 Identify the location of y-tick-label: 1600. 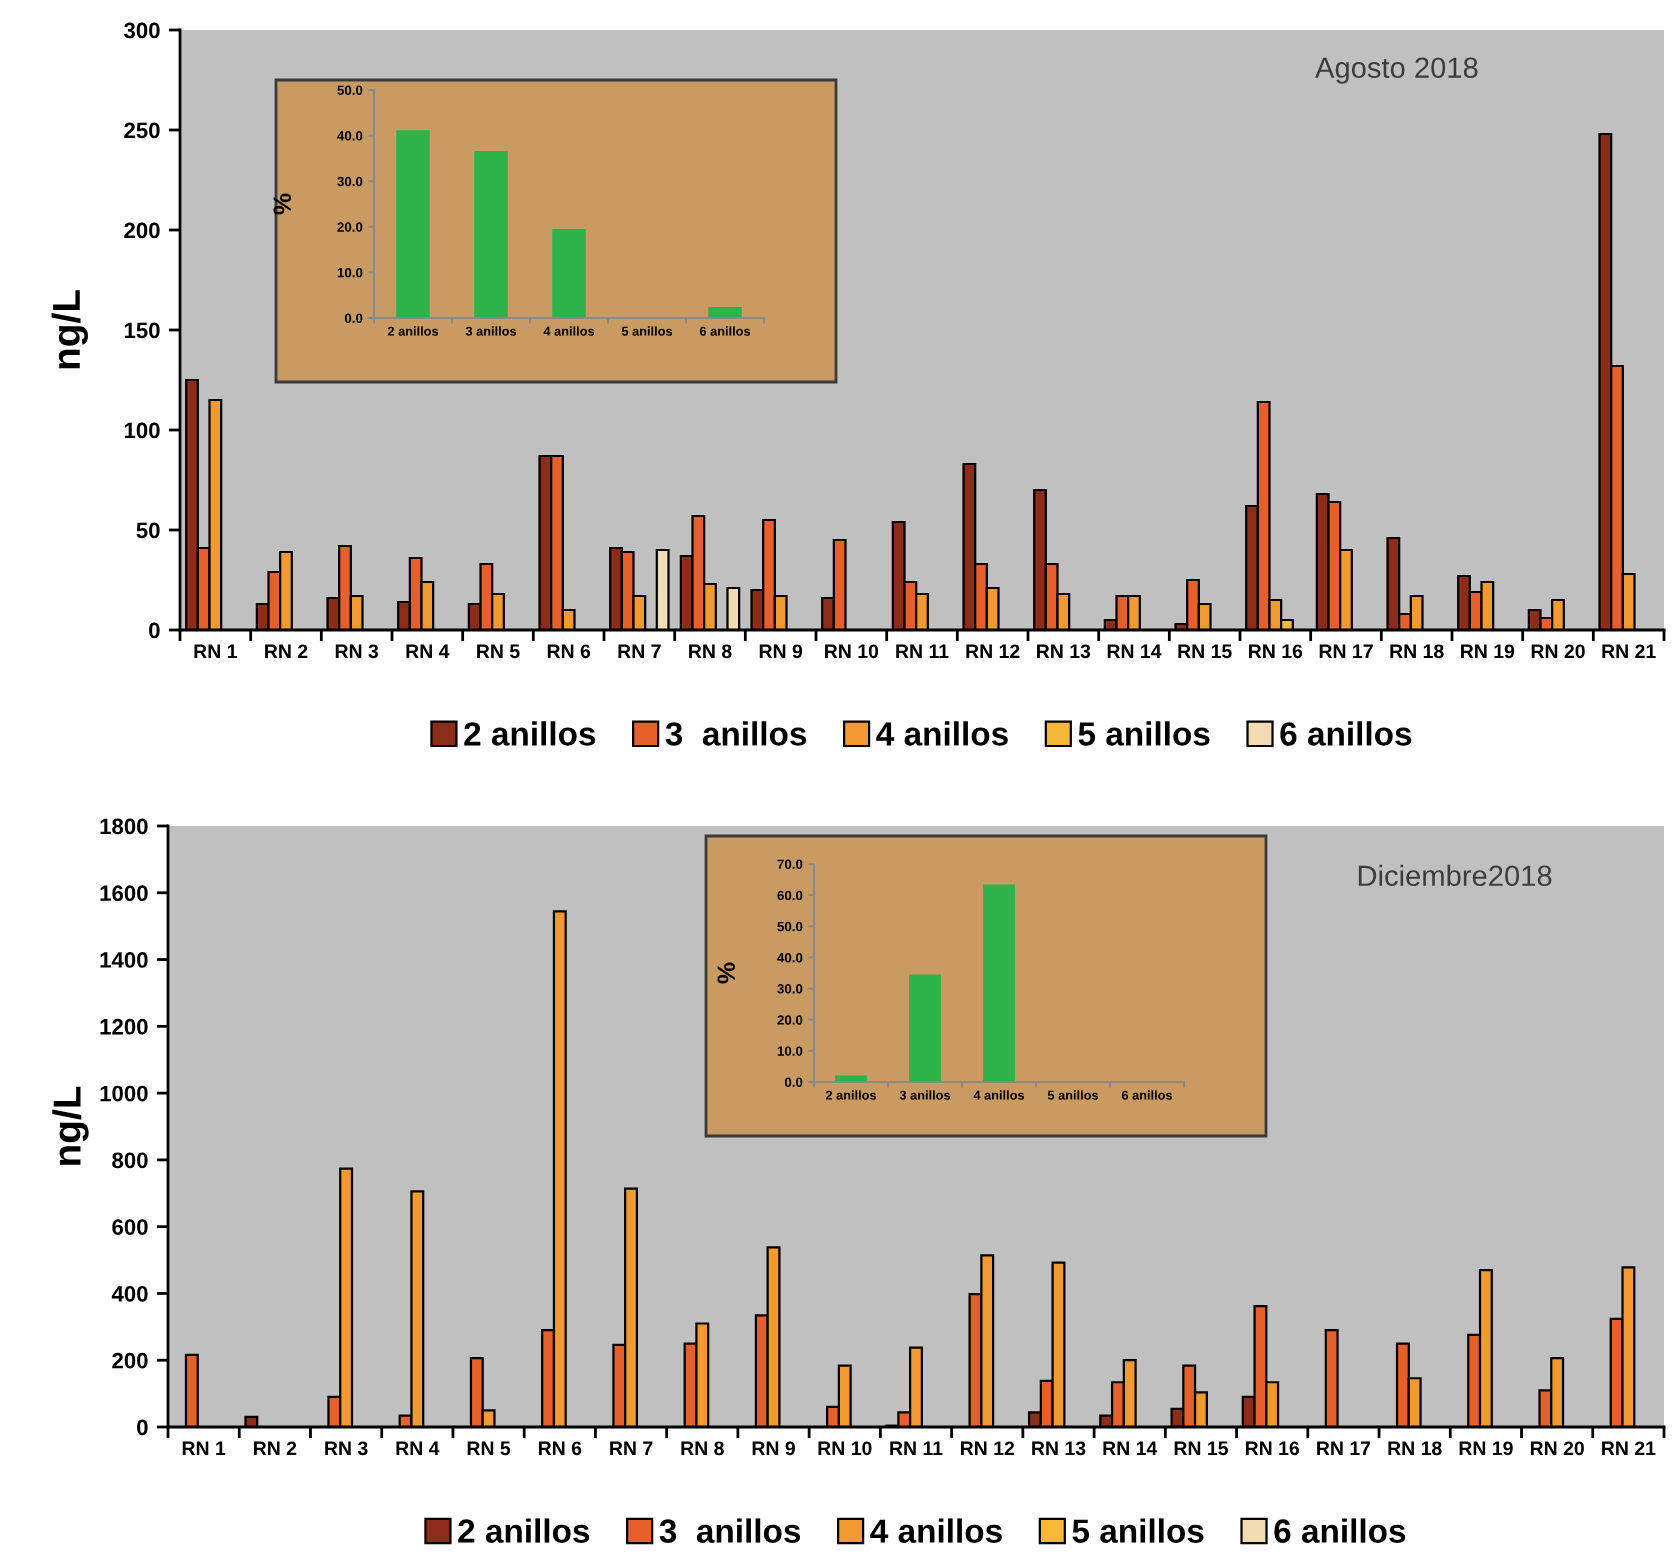
(124, 893).